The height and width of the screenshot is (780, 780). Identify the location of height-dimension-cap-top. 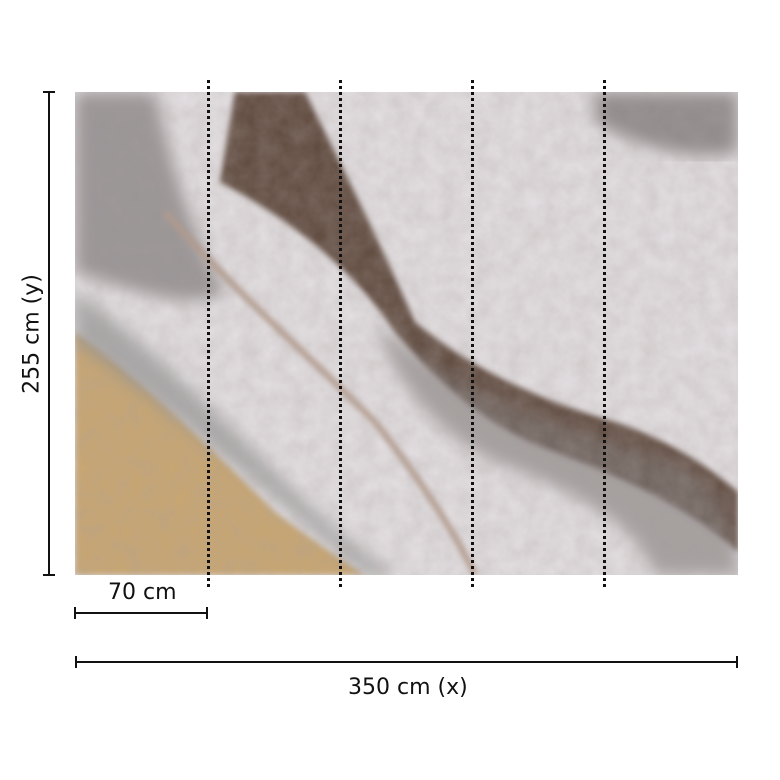
(49, 92).